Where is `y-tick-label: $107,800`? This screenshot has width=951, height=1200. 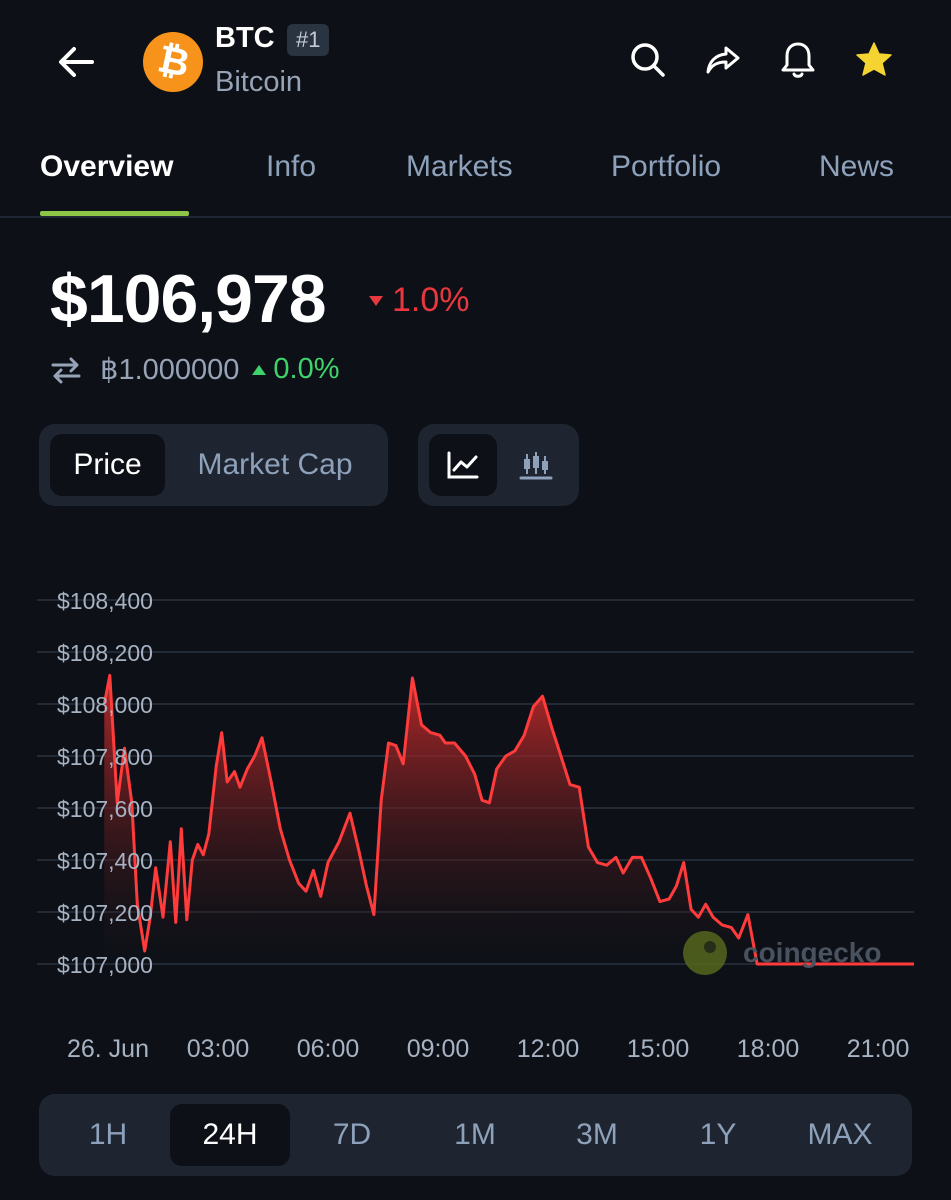
y-tick-label: $107,800 is located at coordinates (105, 757).